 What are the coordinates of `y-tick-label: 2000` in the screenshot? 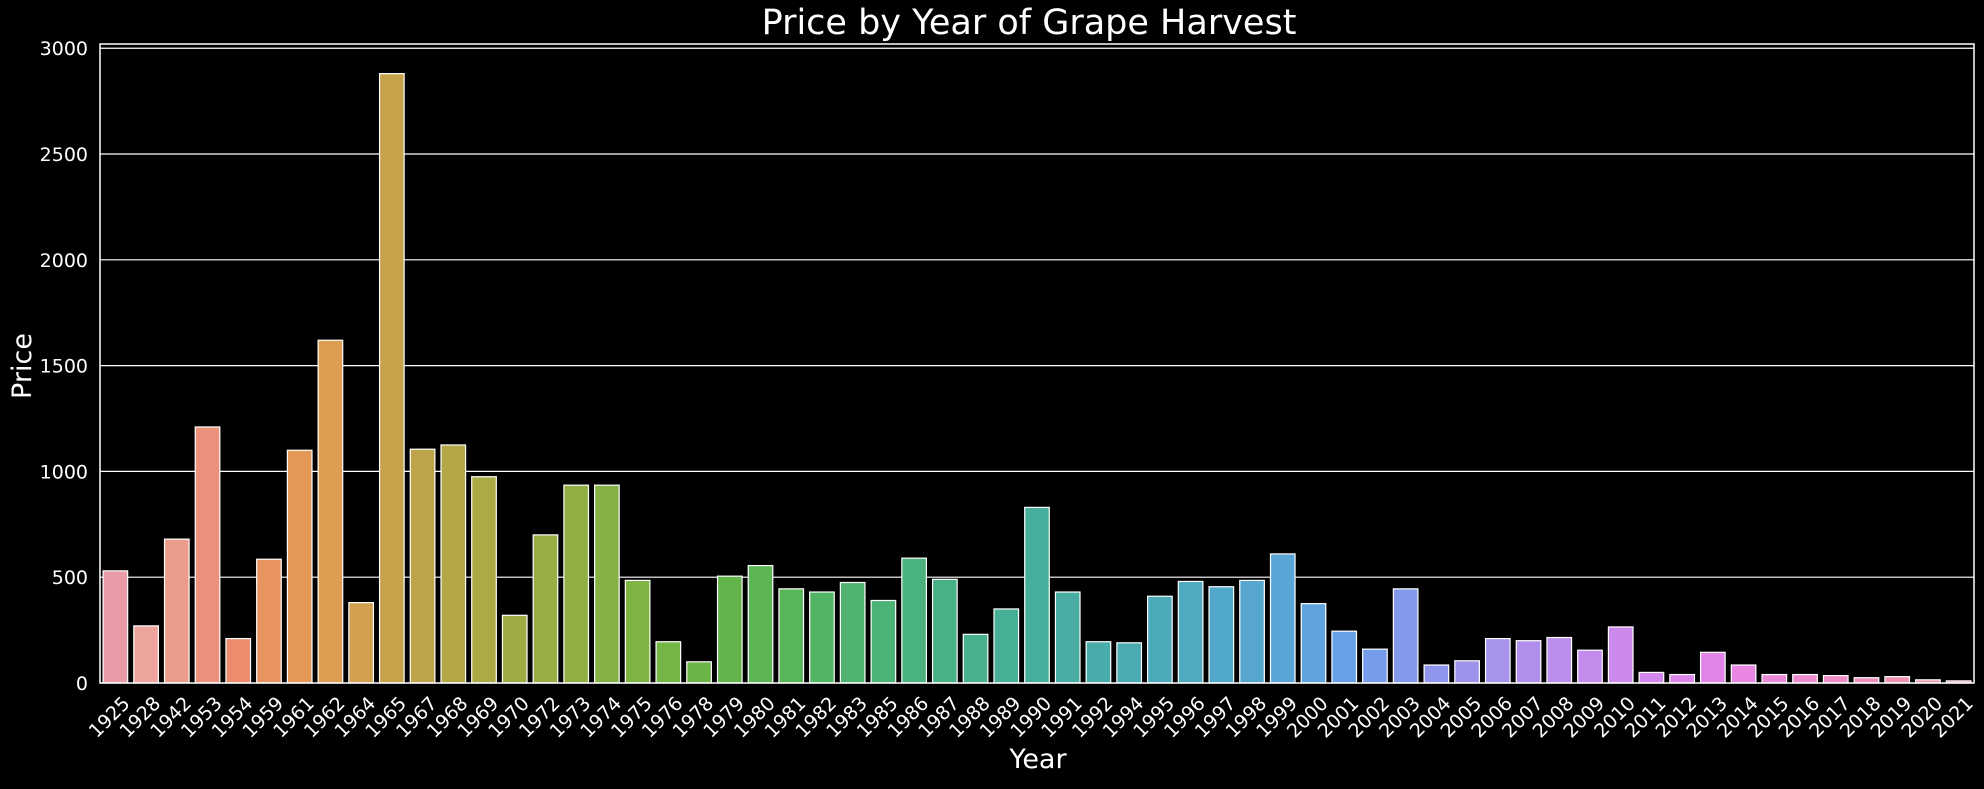 It's located at (64, 261).